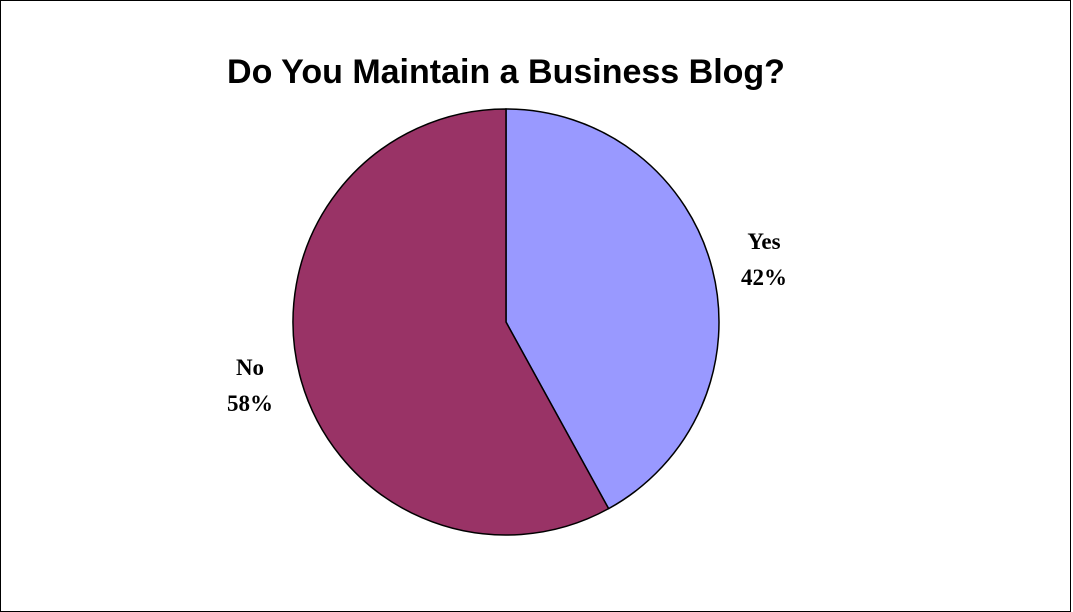  What do you see at coordinates (764, 277) in the screenshot?
I see `slice-percent-yes: 42%` at bounding box center [764, 277].